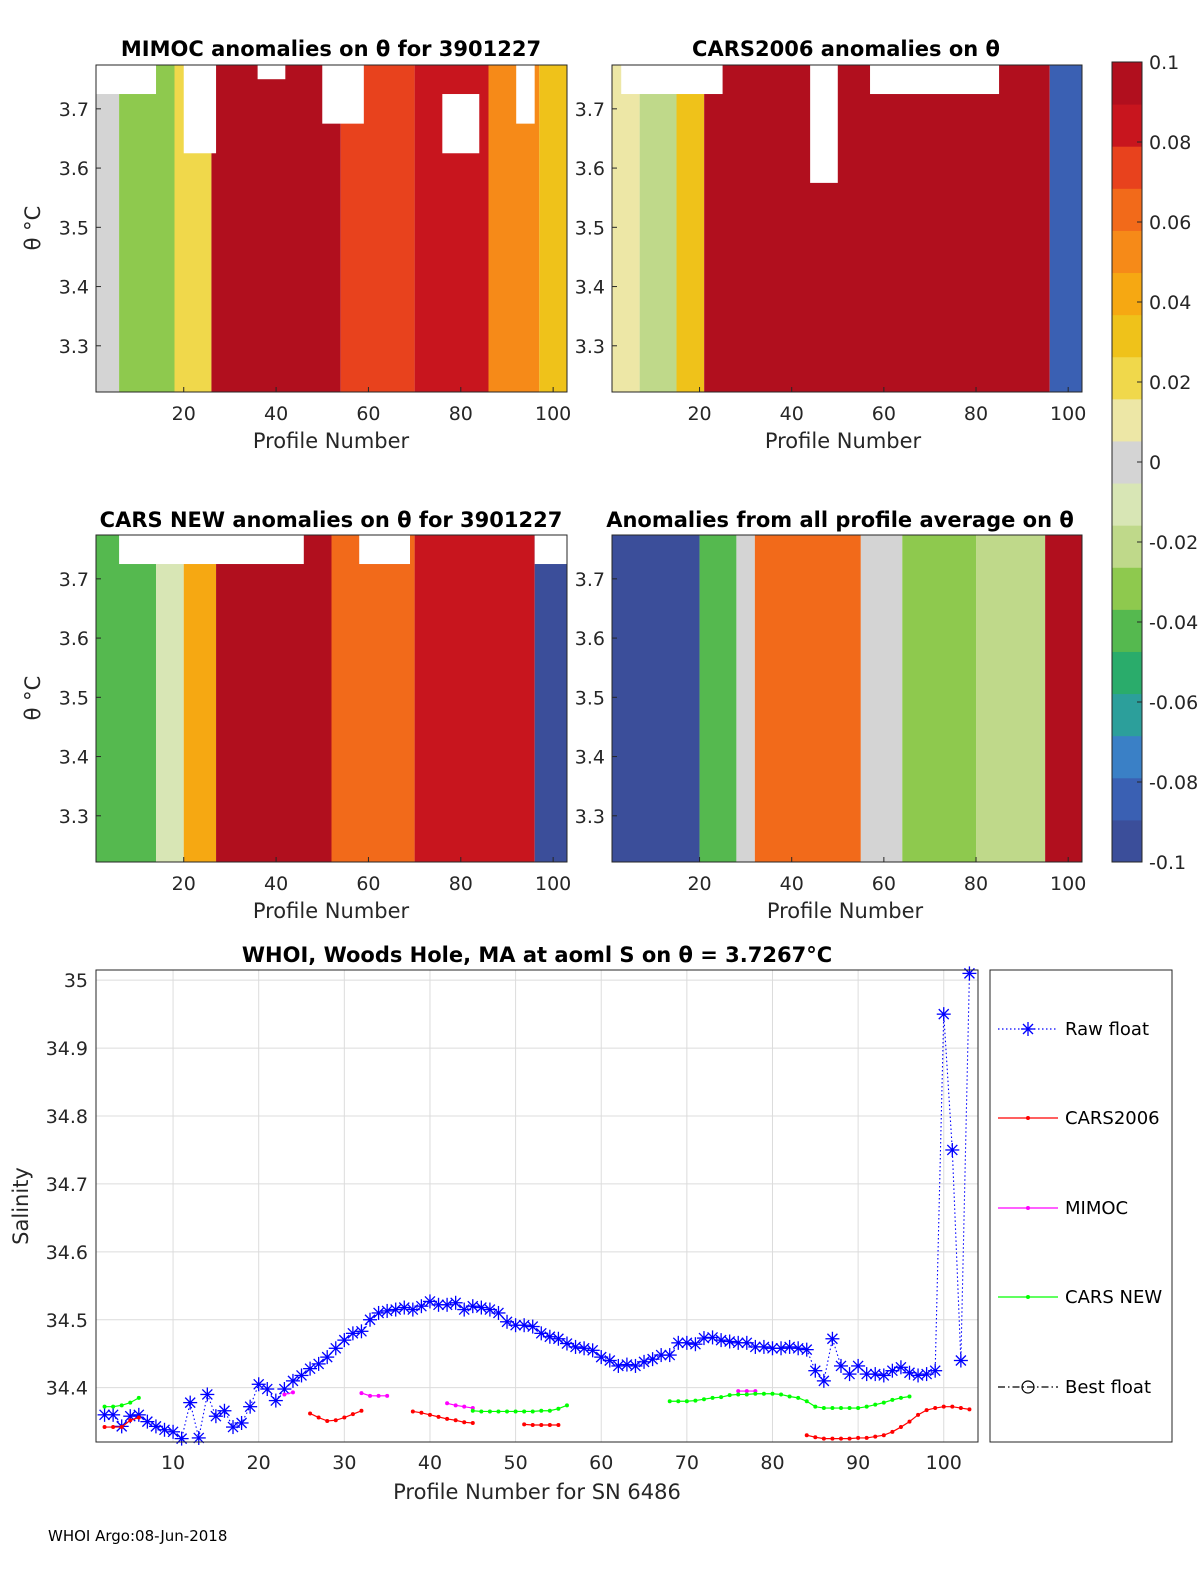 This screenshot has height=1575, width=1200. Describe the element at coordinates (1113, 1297) in the screenshot. I see `legend-label: CARS NEW` at that location.